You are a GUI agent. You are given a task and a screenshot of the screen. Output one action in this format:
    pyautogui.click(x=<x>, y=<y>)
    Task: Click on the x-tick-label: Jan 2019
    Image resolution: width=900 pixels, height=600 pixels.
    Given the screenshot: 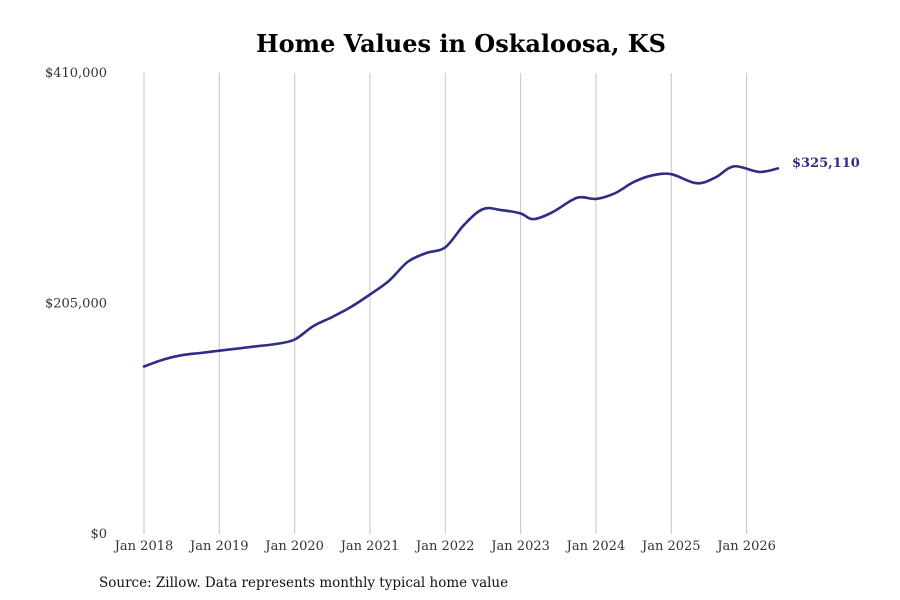 What is the action you would take?
    pyautogui.click(x=218, y=546)
    